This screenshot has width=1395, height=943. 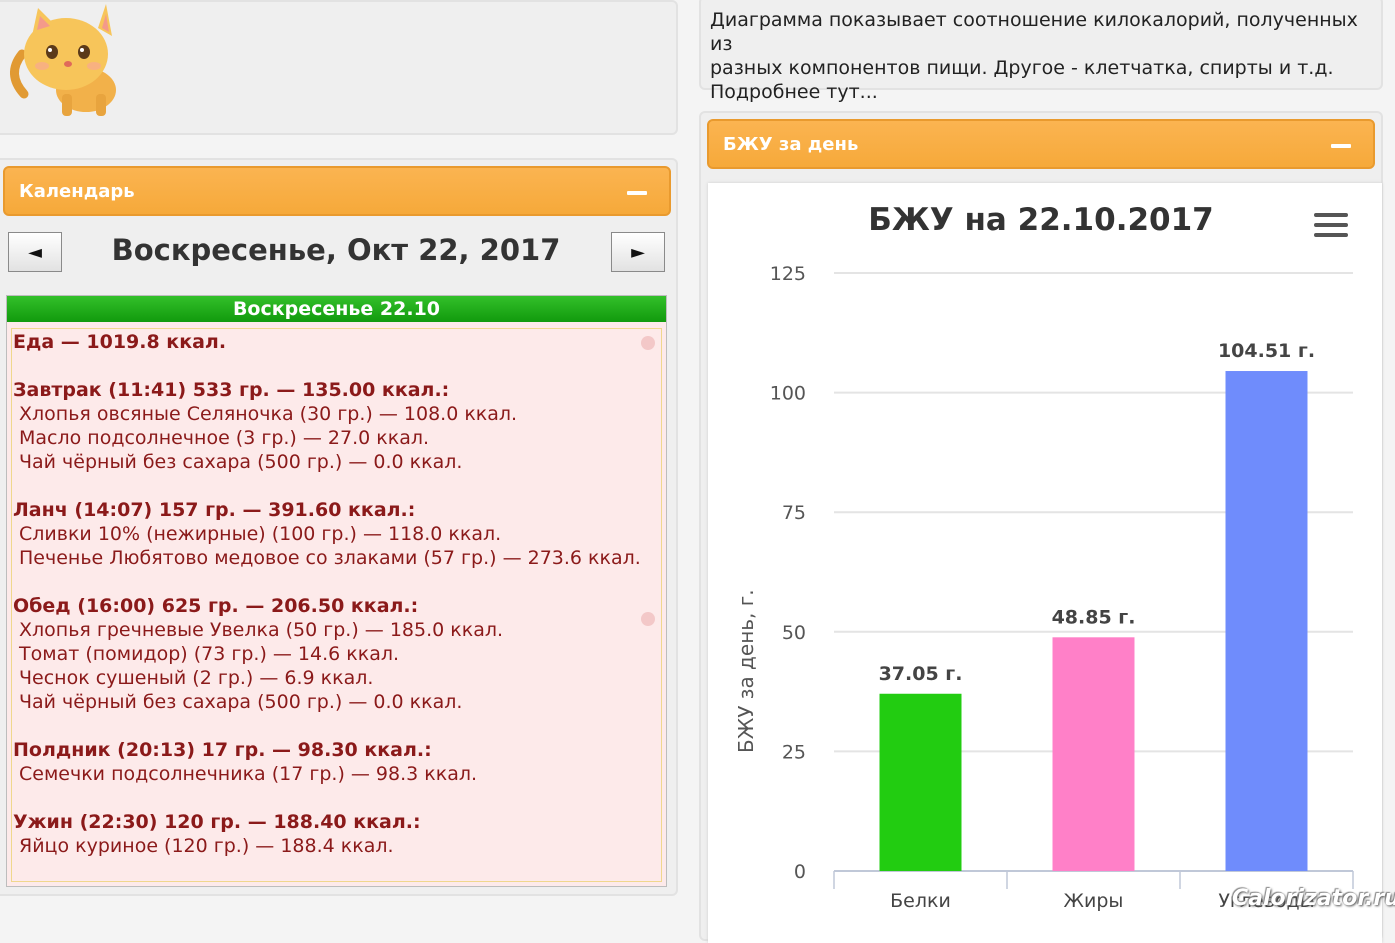 What do you see at coordinates (35, 252) in the screenshot?
I see `prev-day-button: ◄` at bounding box center [35, 252].